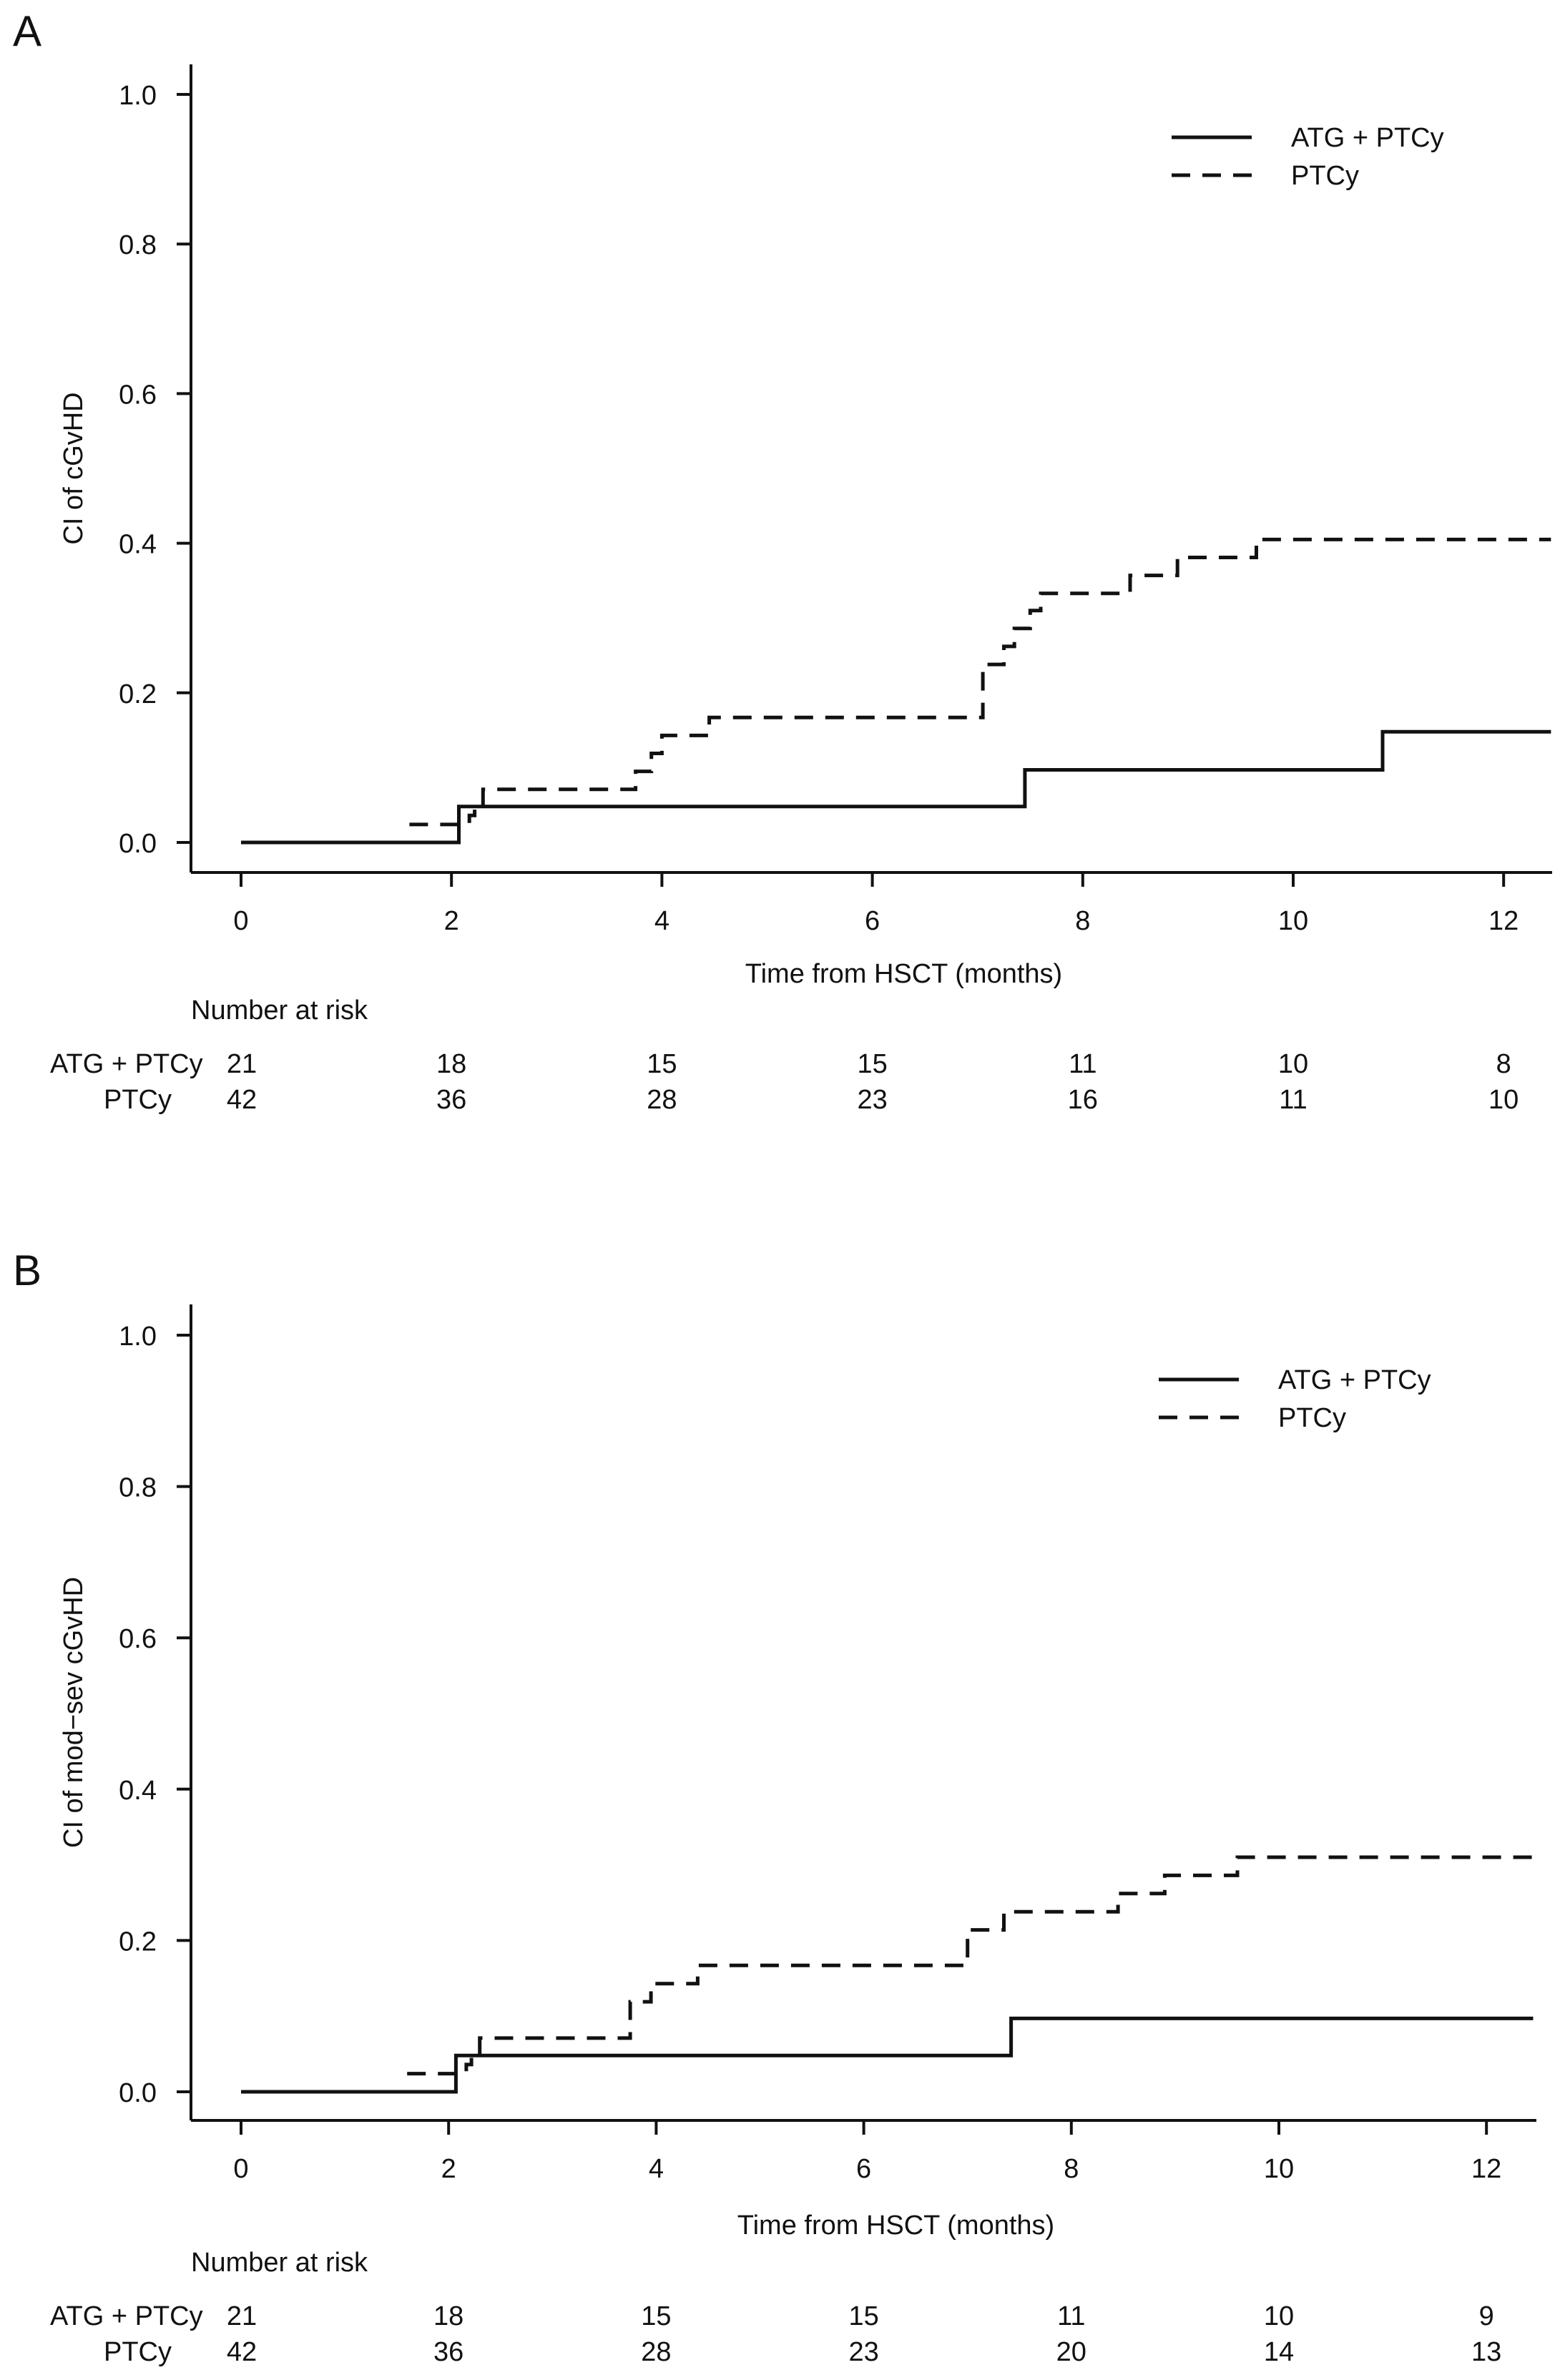  Describe the element at coordinates (1279, 2352) in the screenshot. I see `risk-value: 14` at that location.